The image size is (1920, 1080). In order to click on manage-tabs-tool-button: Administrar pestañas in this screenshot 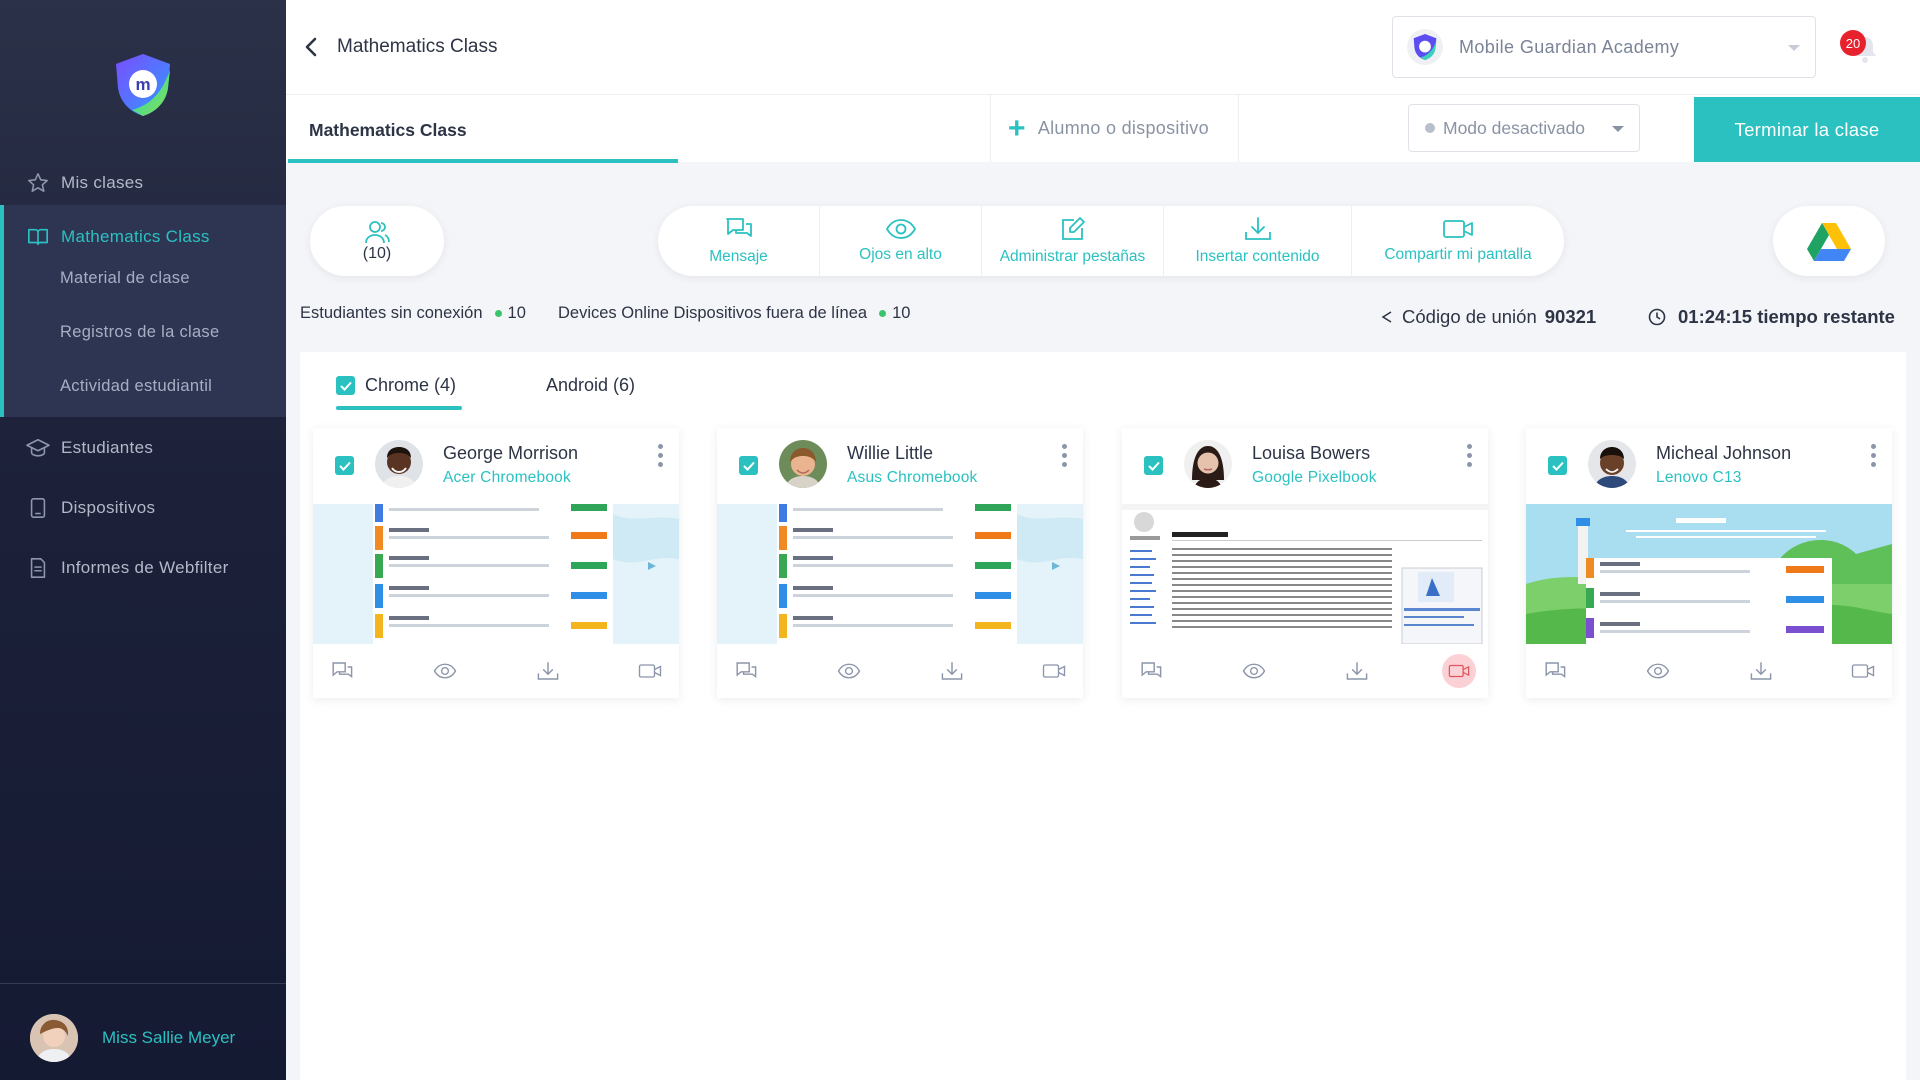, I will do `click(1073, 241)`.